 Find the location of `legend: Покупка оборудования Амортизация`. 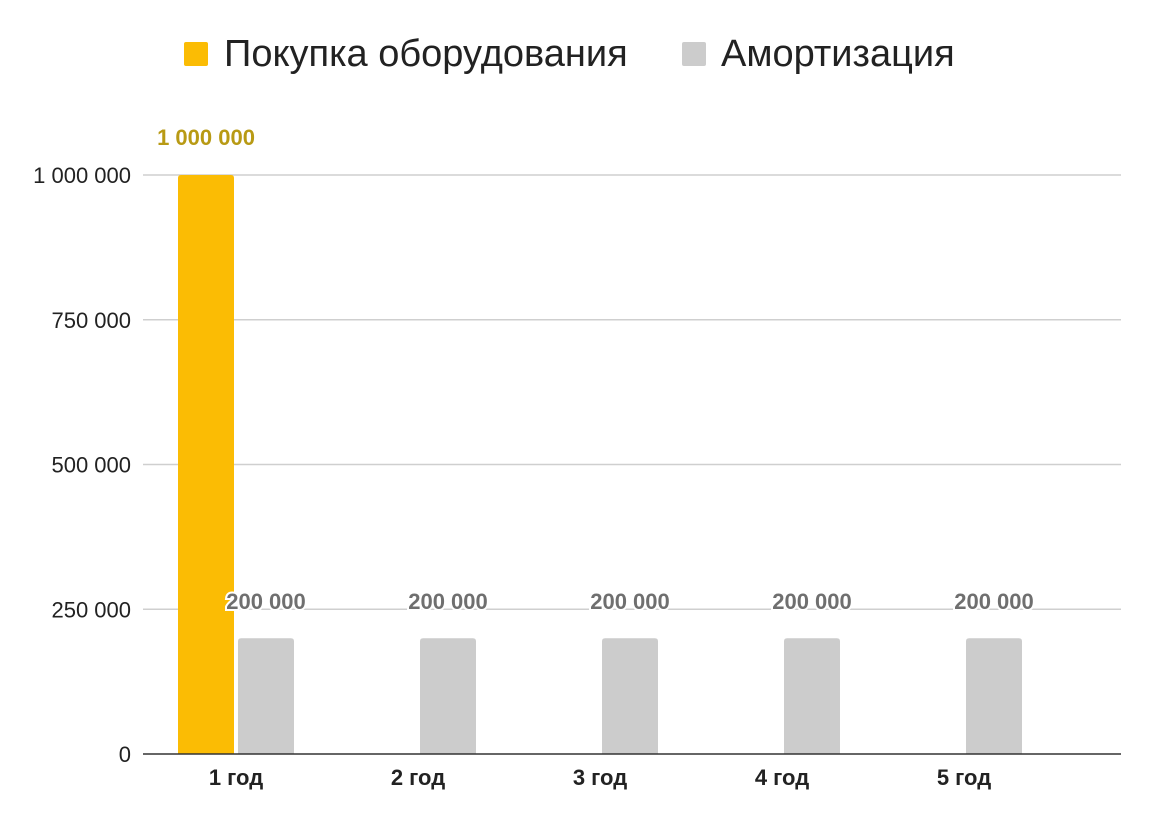

legend: Покупка оборудования Амортизация is located at coordinates (569, 54).